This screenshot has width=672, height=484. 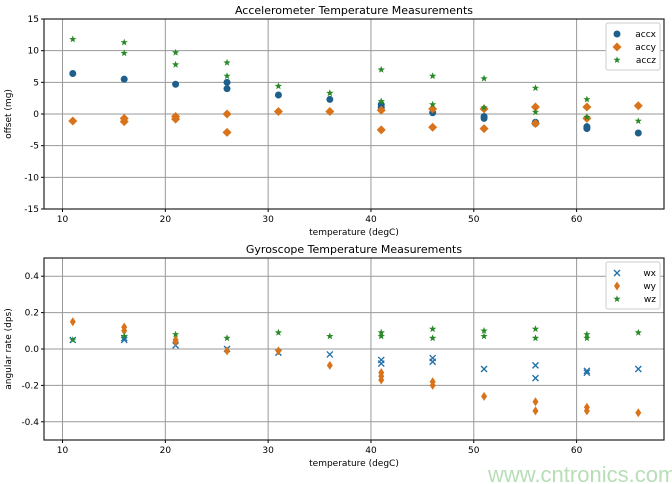 What do you see at coordinates (645, 48) in the screenshot?
I see `legend-label-accy: accy` at bounding box center [645, 48].